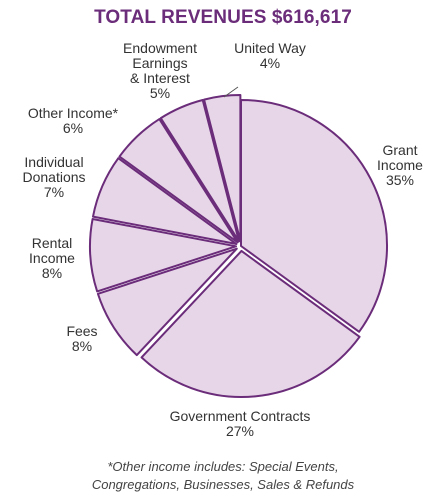 The width and height of the screenshot is (446, 503). I want to click on slice-label-3-line-1: Income, so click(52, 258).